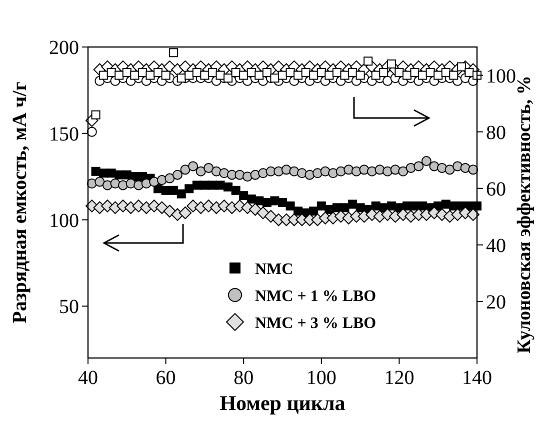 This screenshot has height=421, width=540. I want to click on x-tick-label: 40, so click(88, 378).